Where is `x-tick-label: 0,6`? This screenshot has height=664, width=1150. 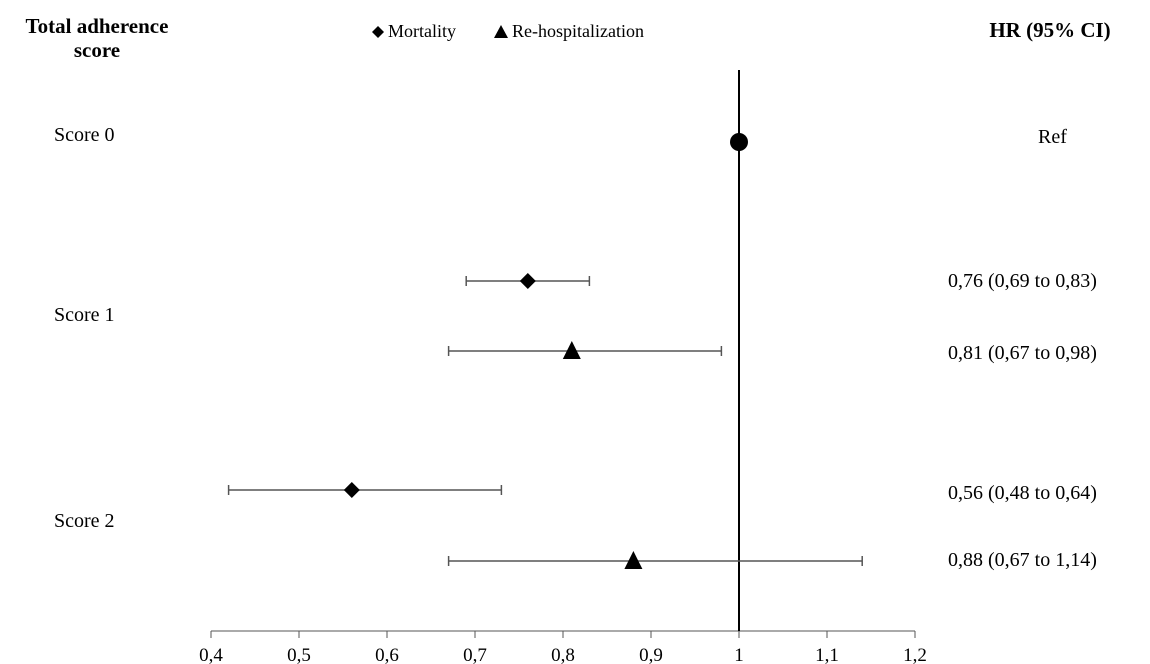 x-tick-label: 0,6 is located at coordinates (387, 654).